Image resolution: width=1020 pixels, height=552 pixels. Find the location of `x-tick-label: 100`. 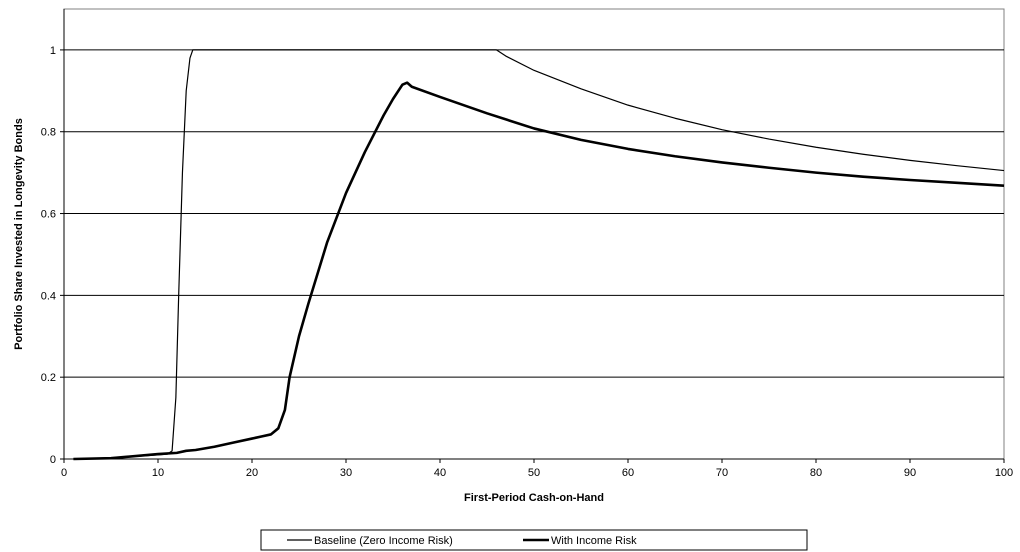

x-tick-label: 100 is located at coordinates (1004, 473).